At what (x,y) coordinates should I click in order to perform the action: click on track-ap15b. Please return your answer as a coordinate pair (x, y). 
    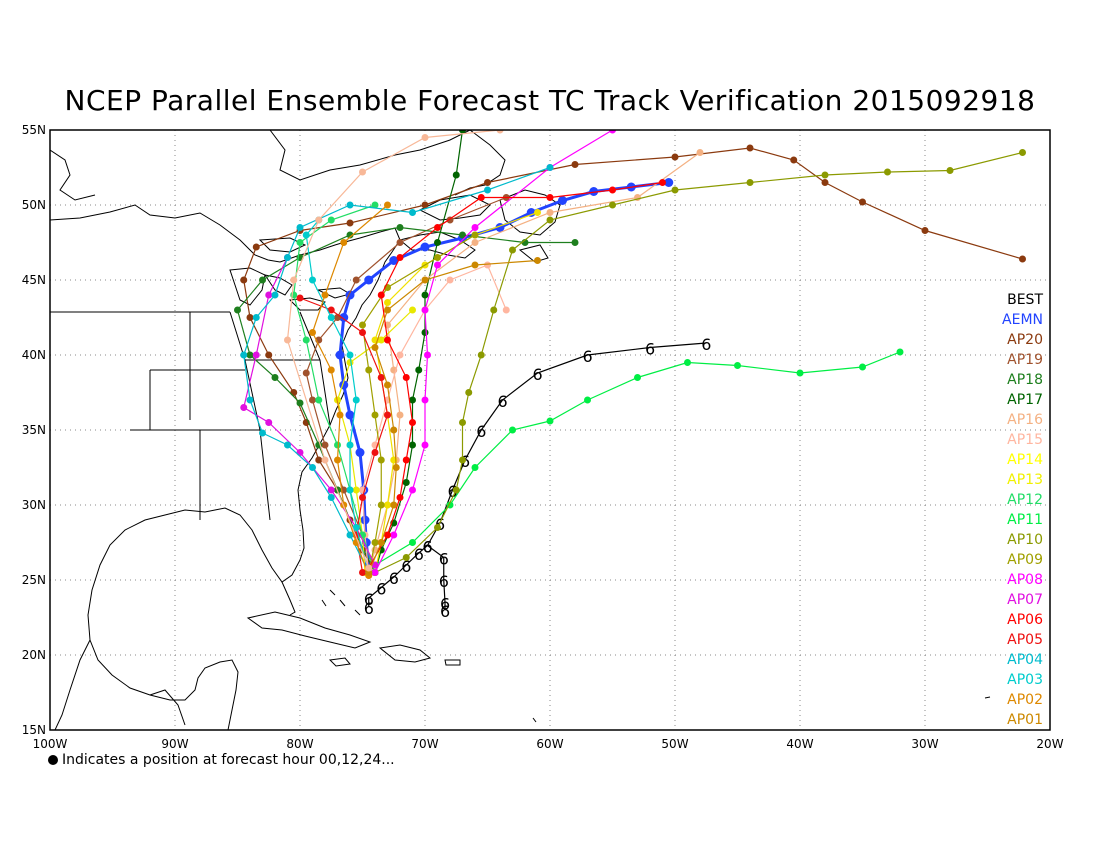
    Looking at the image, I should click on (394, 351).